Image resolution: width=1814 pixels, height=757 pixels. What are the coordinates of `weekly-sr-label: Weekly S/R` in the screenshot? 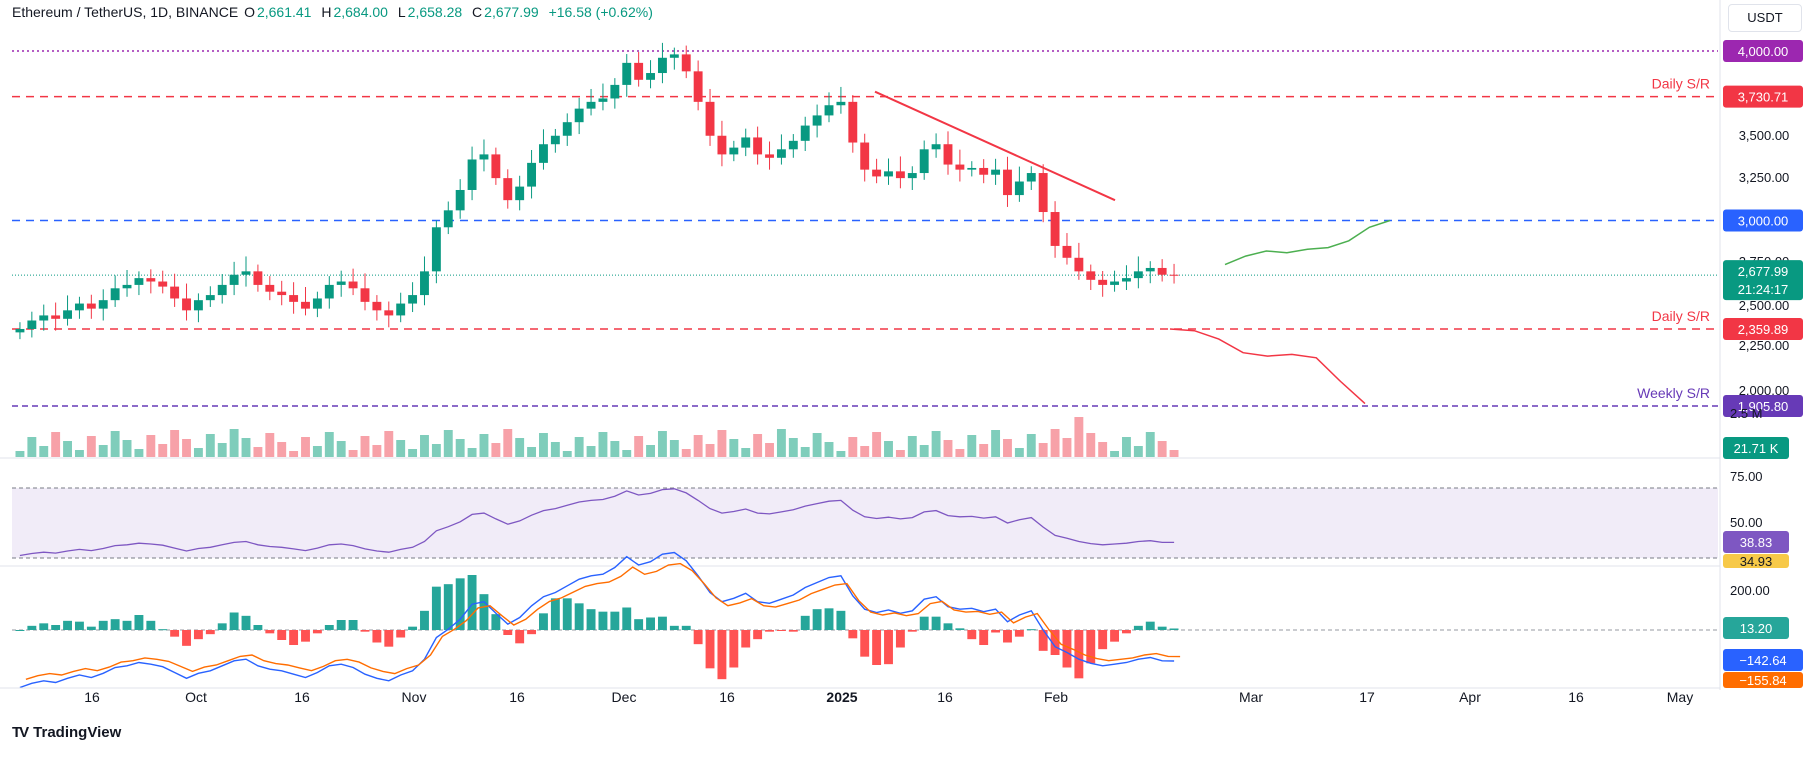 It's located at (1673, 393).